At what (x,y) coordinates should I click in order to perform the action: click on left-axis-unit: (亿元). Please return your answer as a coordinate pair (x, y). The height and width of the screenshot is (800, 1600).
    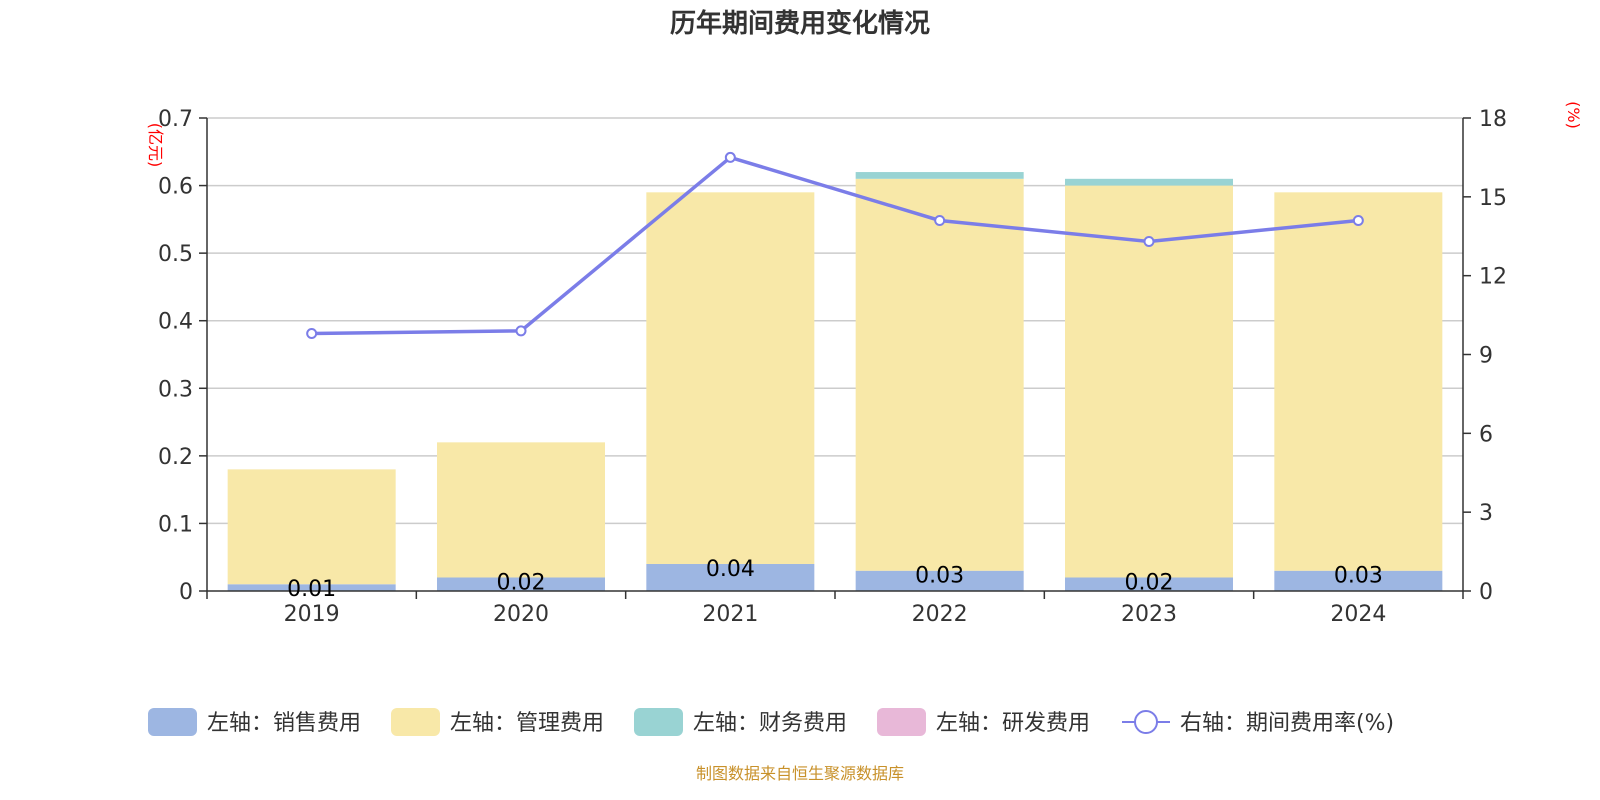
    Looking at the image, I should click on (155, 145).